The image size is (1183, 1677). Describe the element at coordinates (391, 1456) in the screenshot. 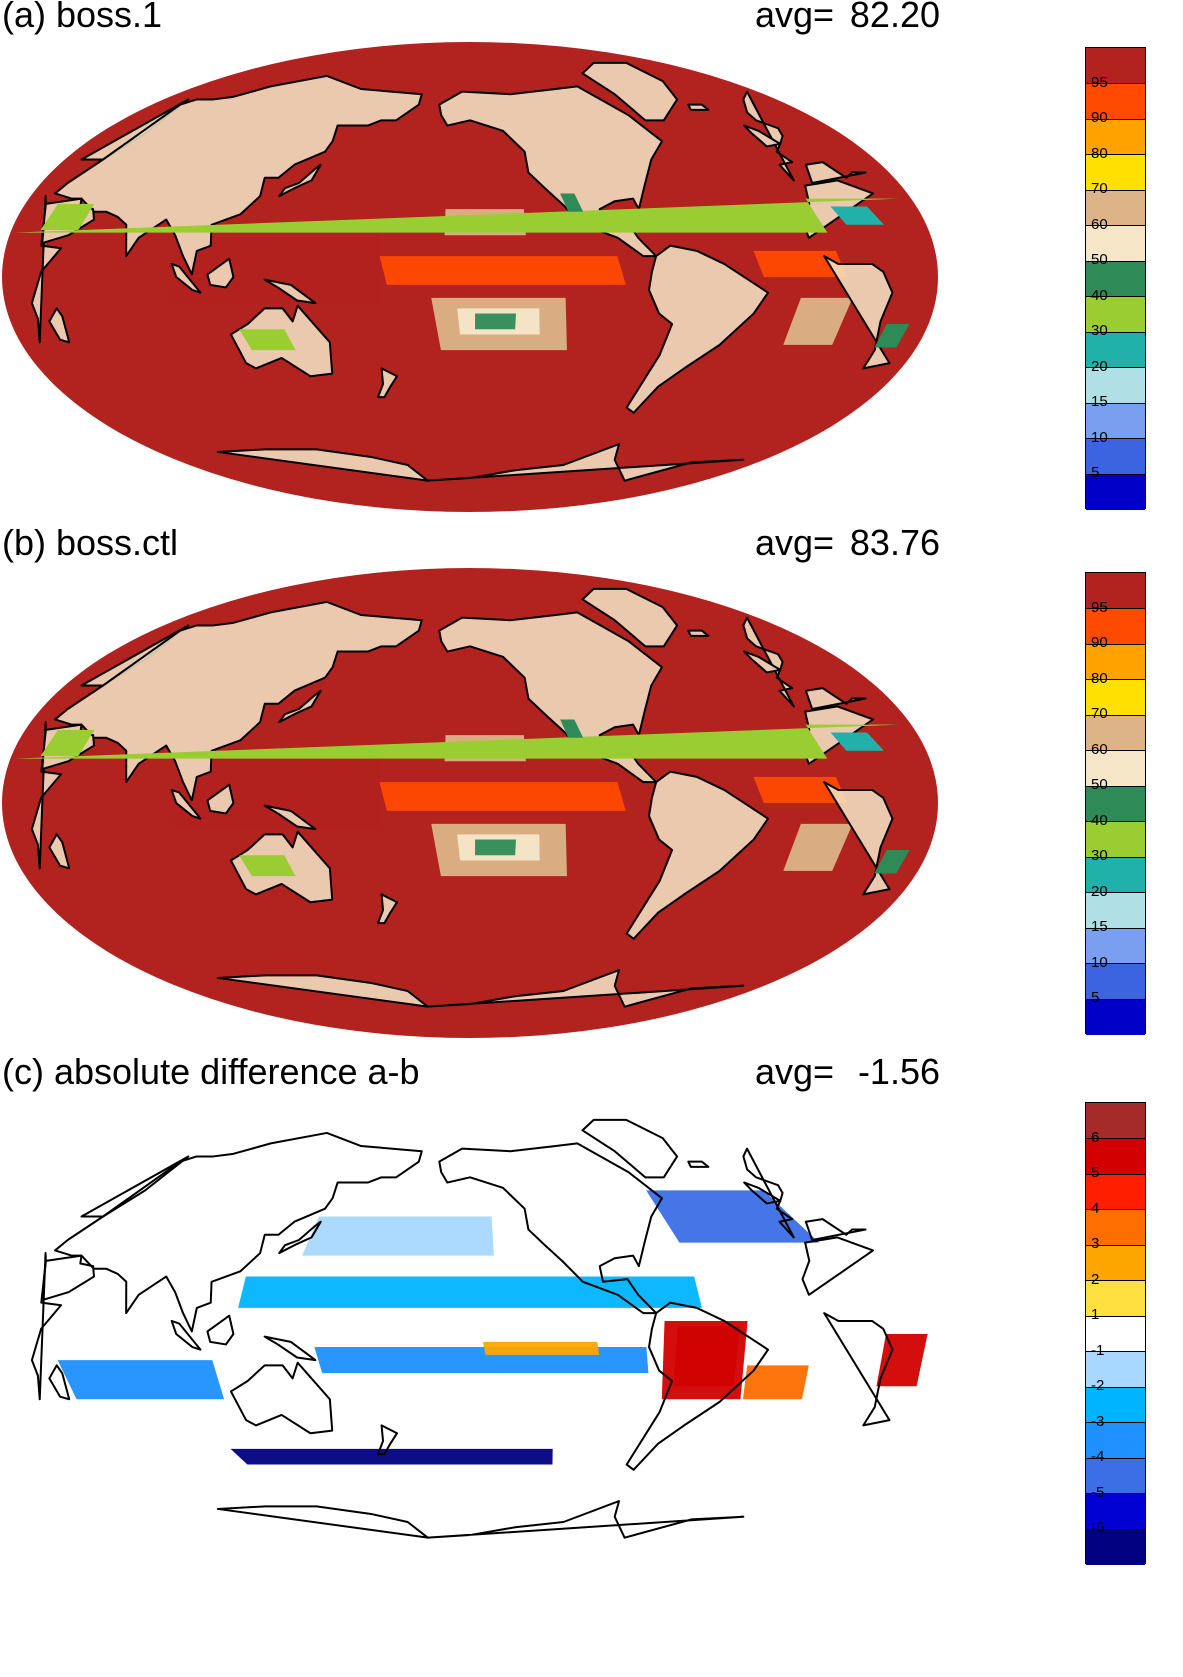

I see `region-southern-ocean-deep` at that location.